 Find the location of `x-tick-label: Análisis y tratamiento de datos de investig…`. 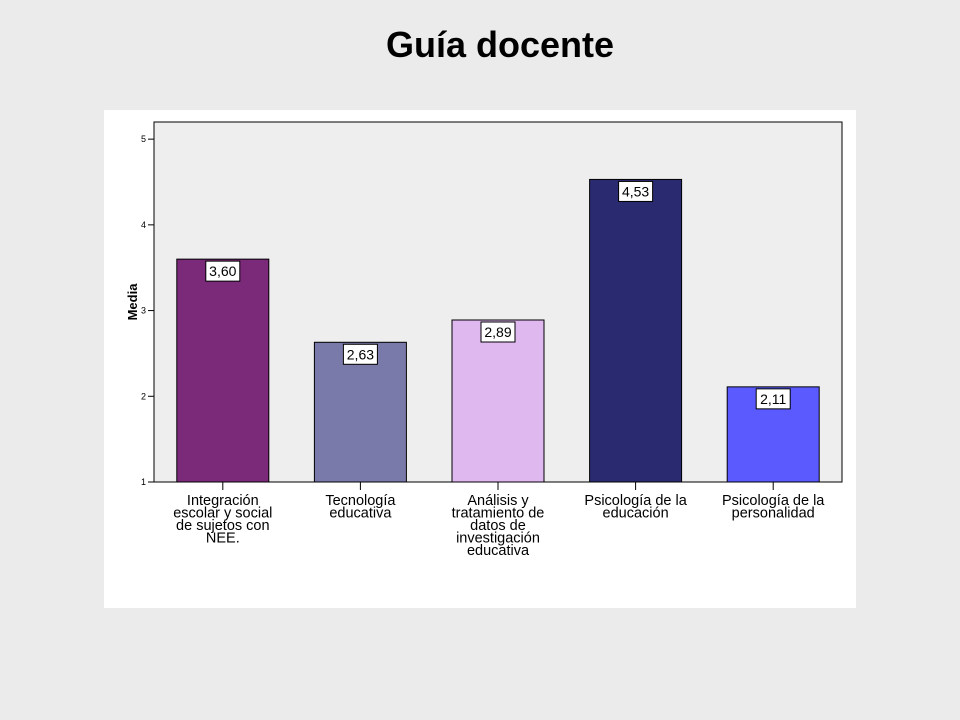

x-tick-label: Análisis y tratamiento de datos de investig… is located at coordinates (498, 526).